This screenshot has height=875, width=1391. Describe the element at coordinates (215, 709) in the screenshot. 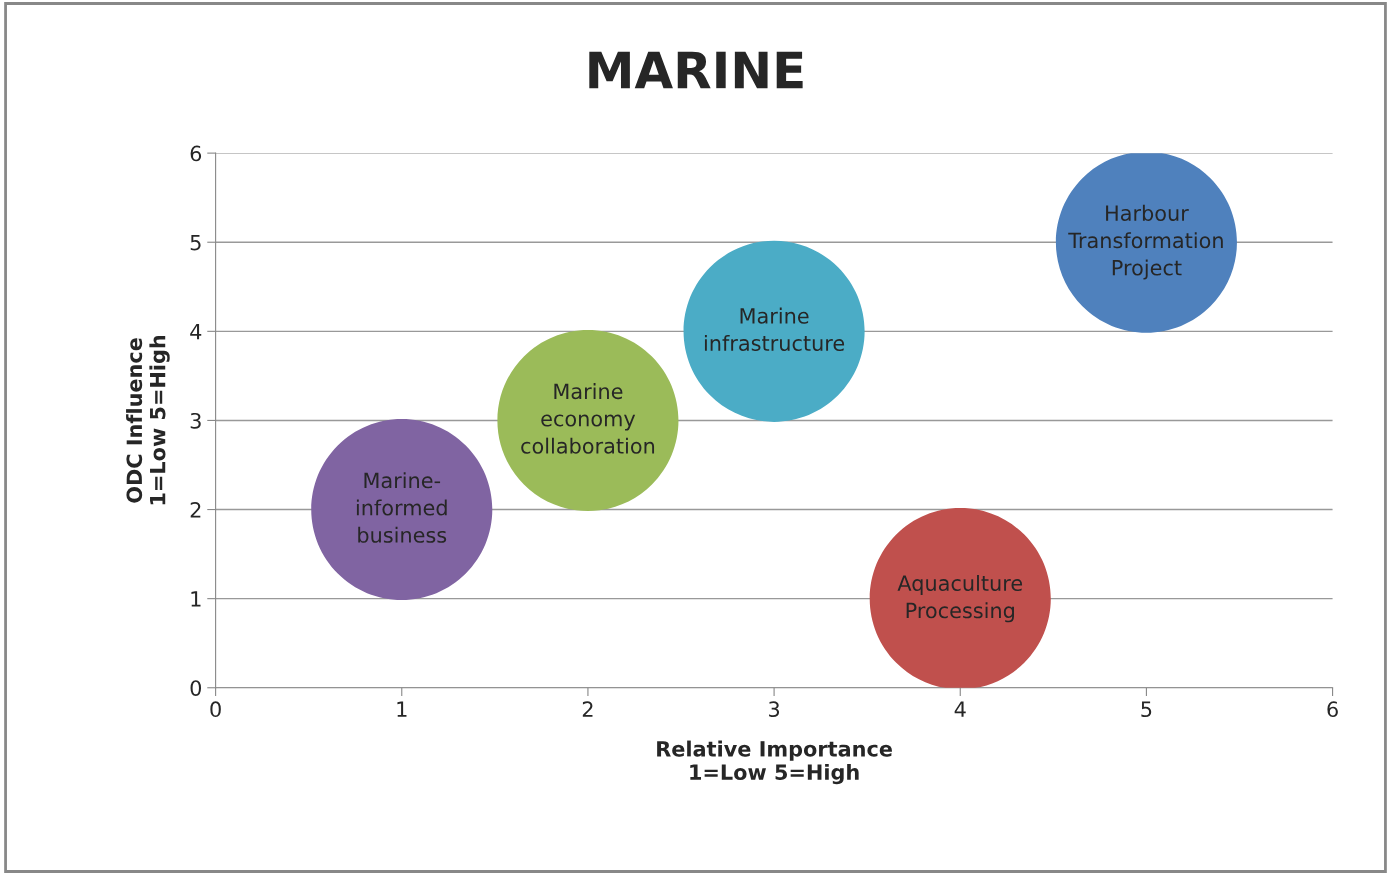

I see `x-tick-label: 0` at that location.